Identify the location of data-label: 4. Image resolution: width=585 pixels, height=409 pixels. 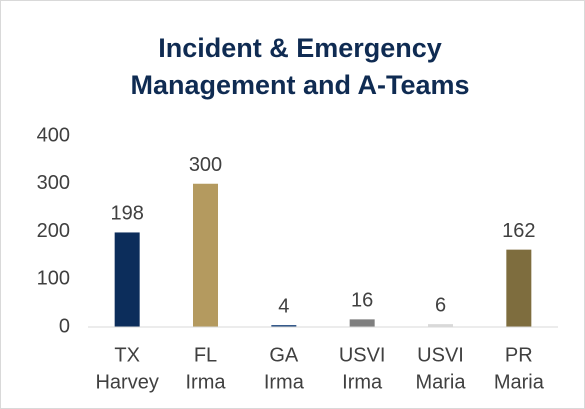
(283, 306).